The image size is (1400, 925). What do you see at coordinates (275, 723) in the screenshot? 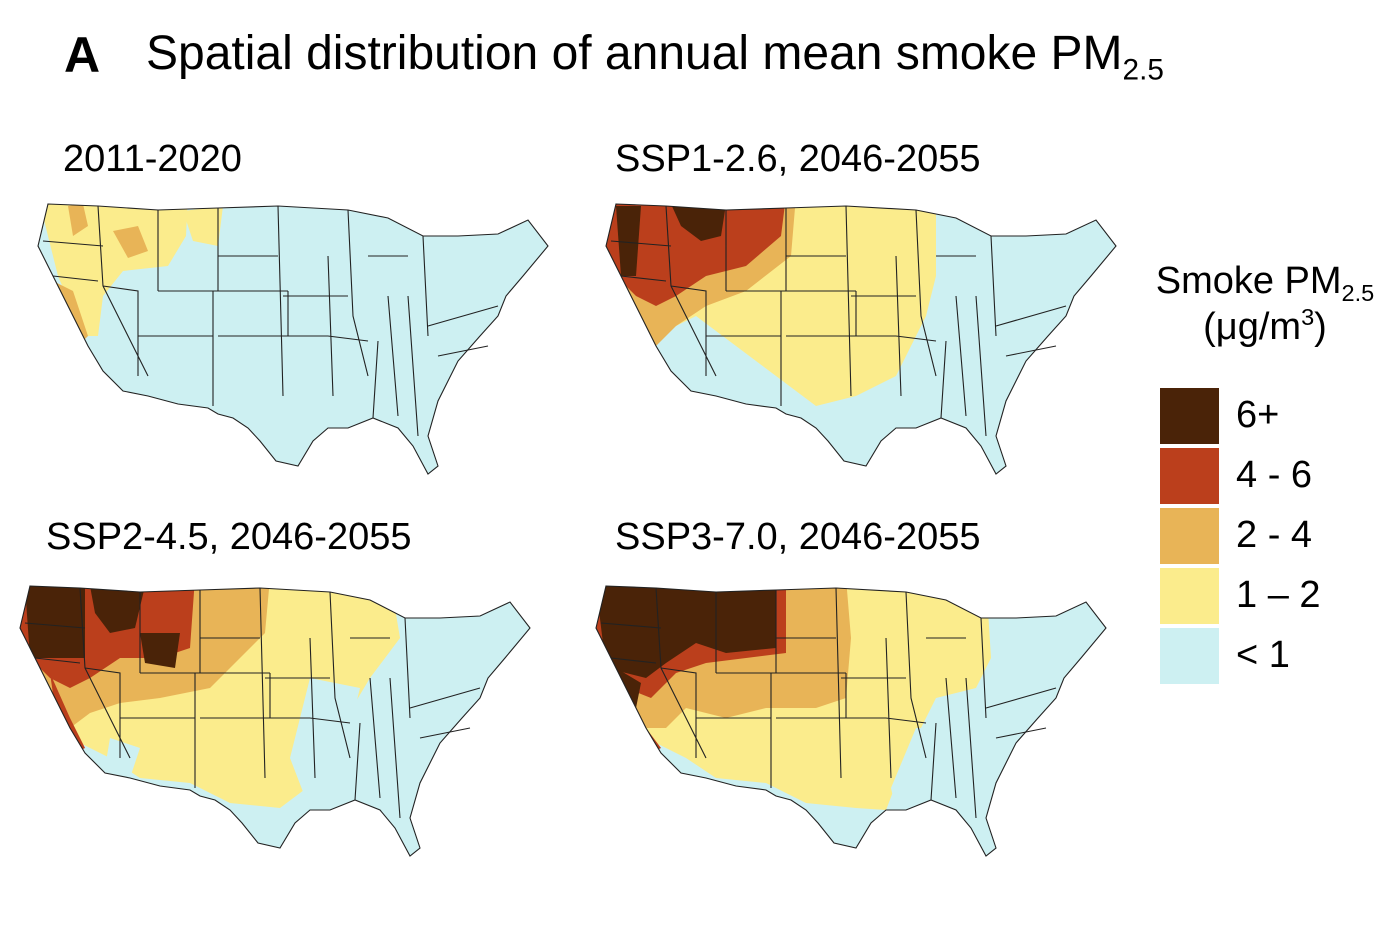
I see `map-ssp245` at bounding box center [275, 723].